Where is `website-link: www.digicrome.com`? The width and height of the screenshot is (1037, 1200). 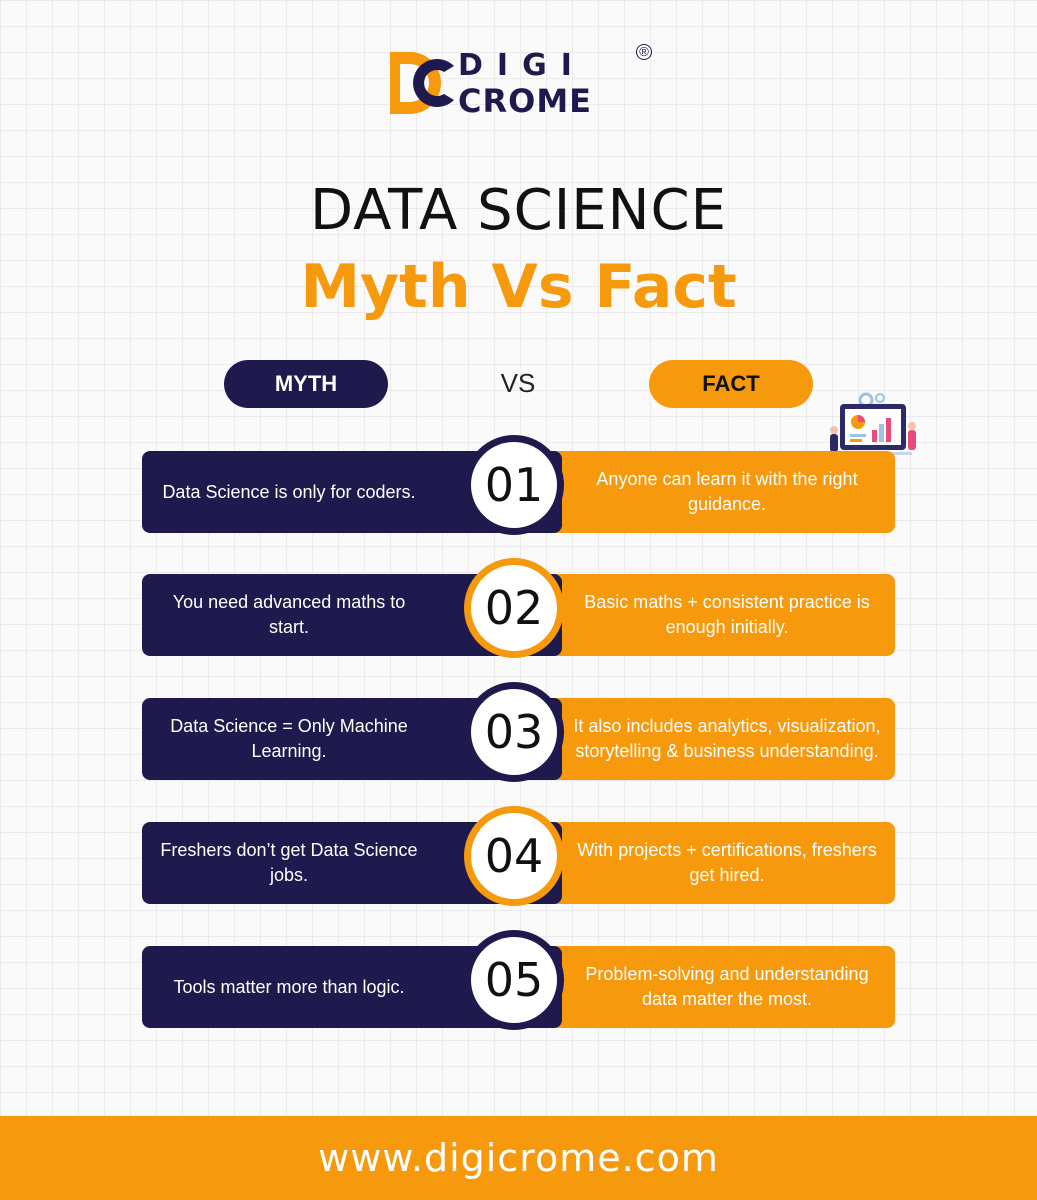 website-link: www.digicrome.com is located at coordinates (518, 1158).